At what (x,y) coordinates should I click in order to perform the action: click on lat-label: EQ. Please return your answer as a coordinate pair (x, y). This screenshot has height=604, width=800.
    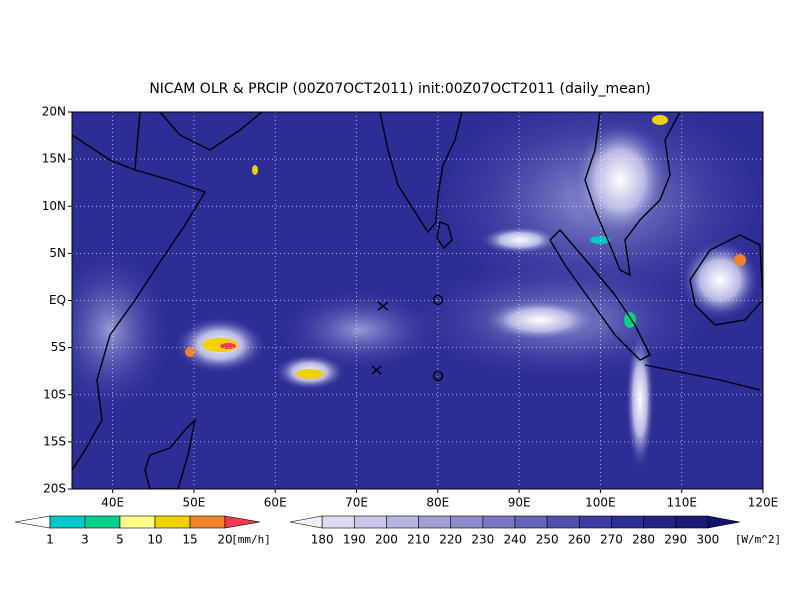
    Looking at the image, I should click on (57, 300).